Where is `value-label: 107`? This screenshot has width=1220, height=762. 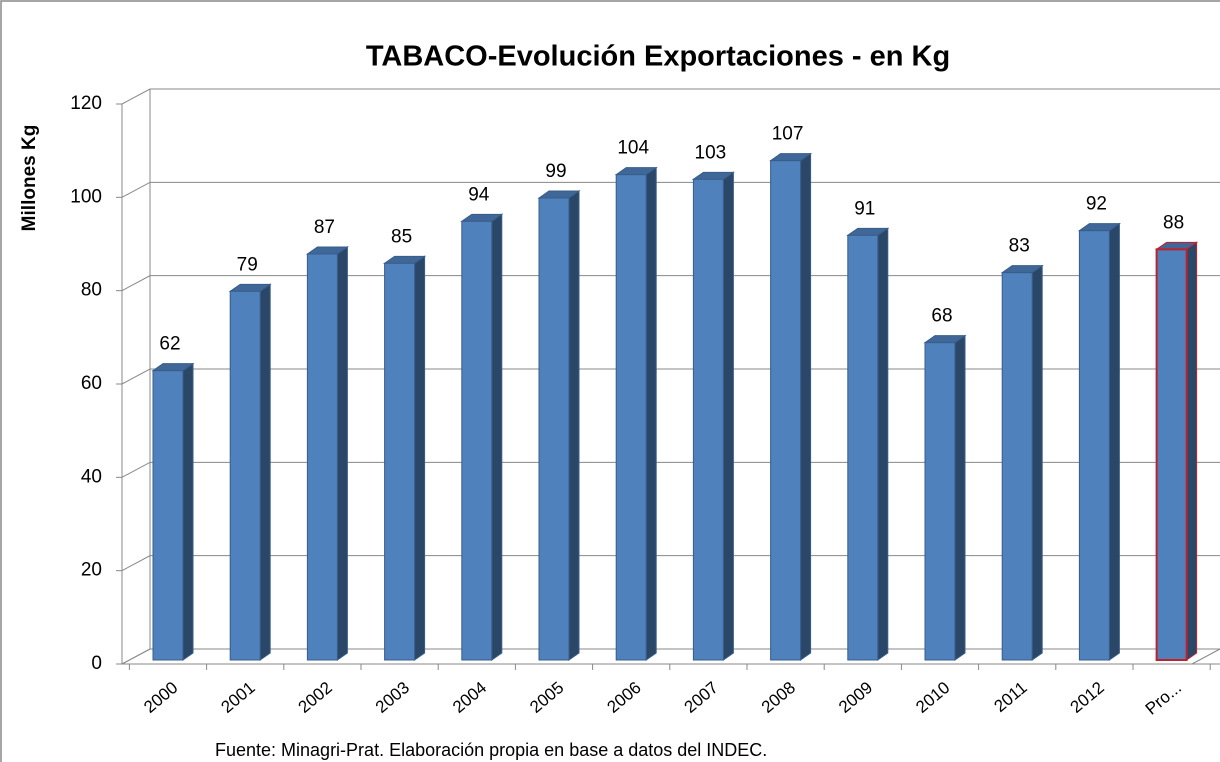
value-label: 107 is located at coordinates (788, 134).